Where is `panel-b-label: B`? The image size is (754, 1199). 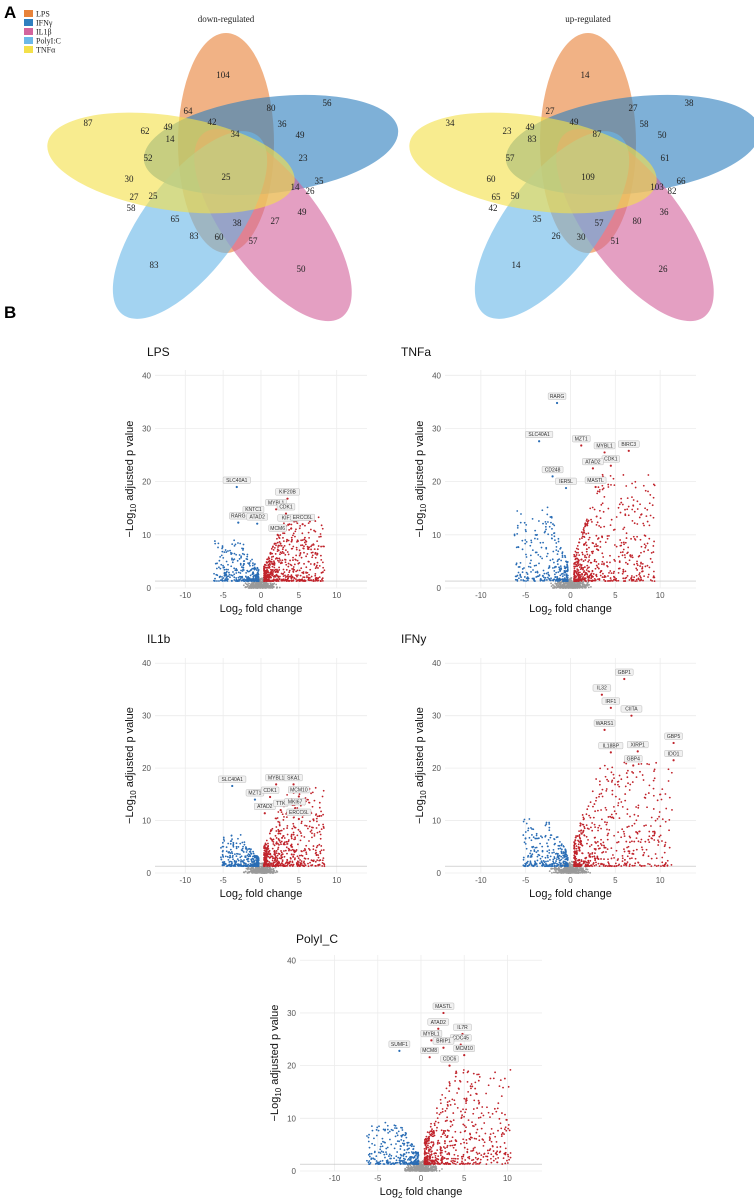 panel-b-label: B is located at coordinates (10, 312).